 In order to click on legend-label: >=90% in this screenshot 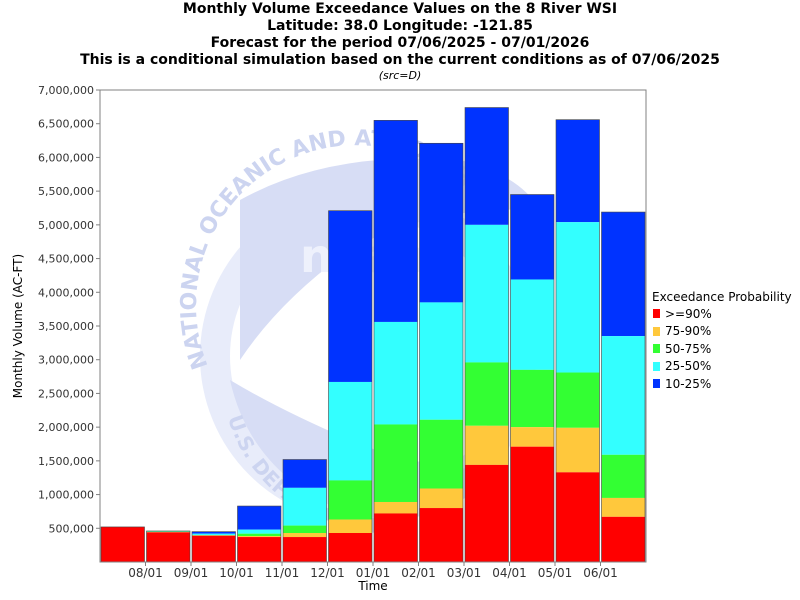, I will do `click(688, 313)`.